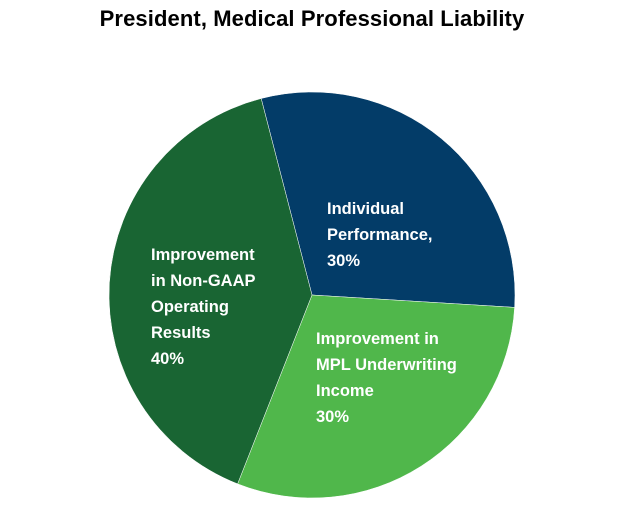 Image resolution: width=624 pixels, height=528 pixels. I want to click on pie-slice-label-line: Results, so click(181, 333).